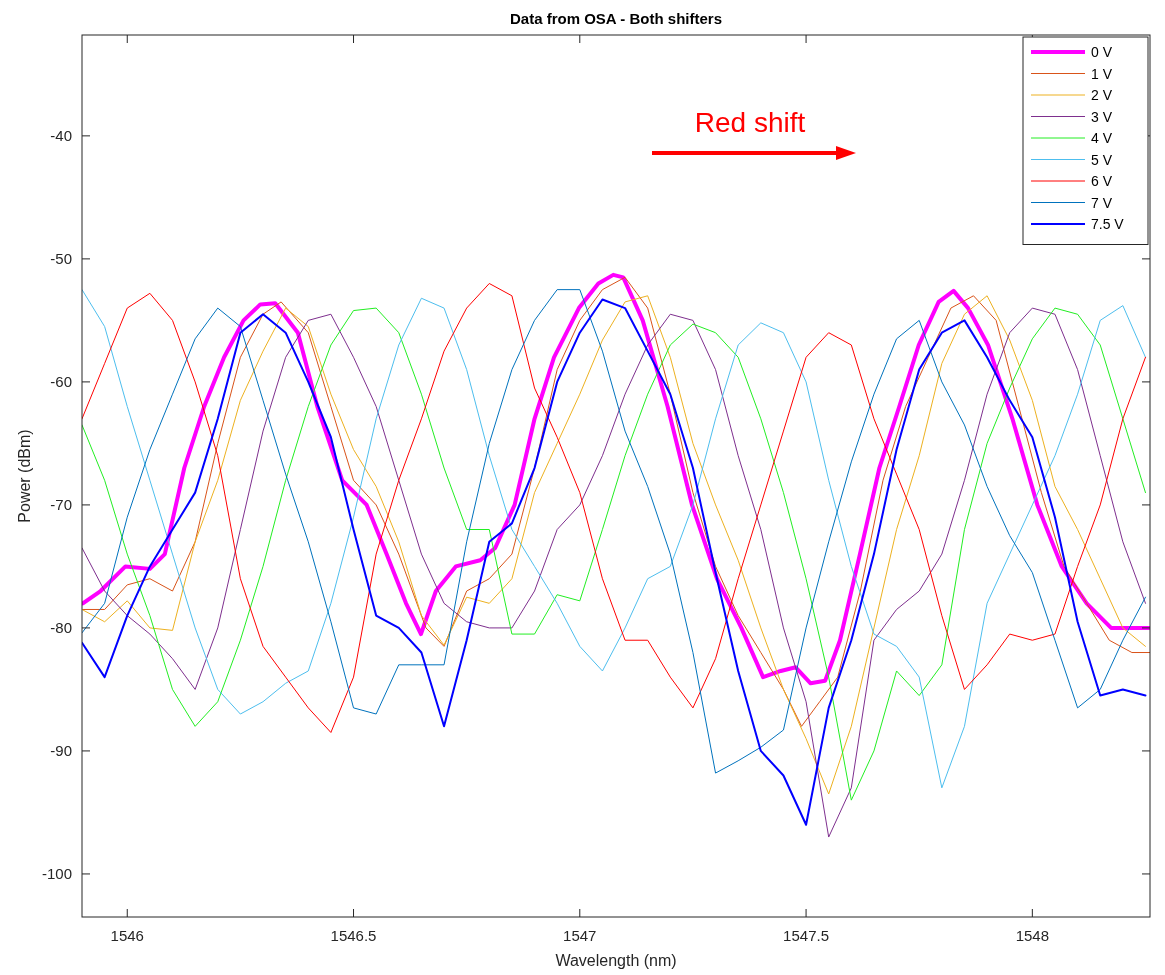  Describe the element at coordinates (806, 935) in the screenshot. I see `x-tick-label: 1547.5` at that location.